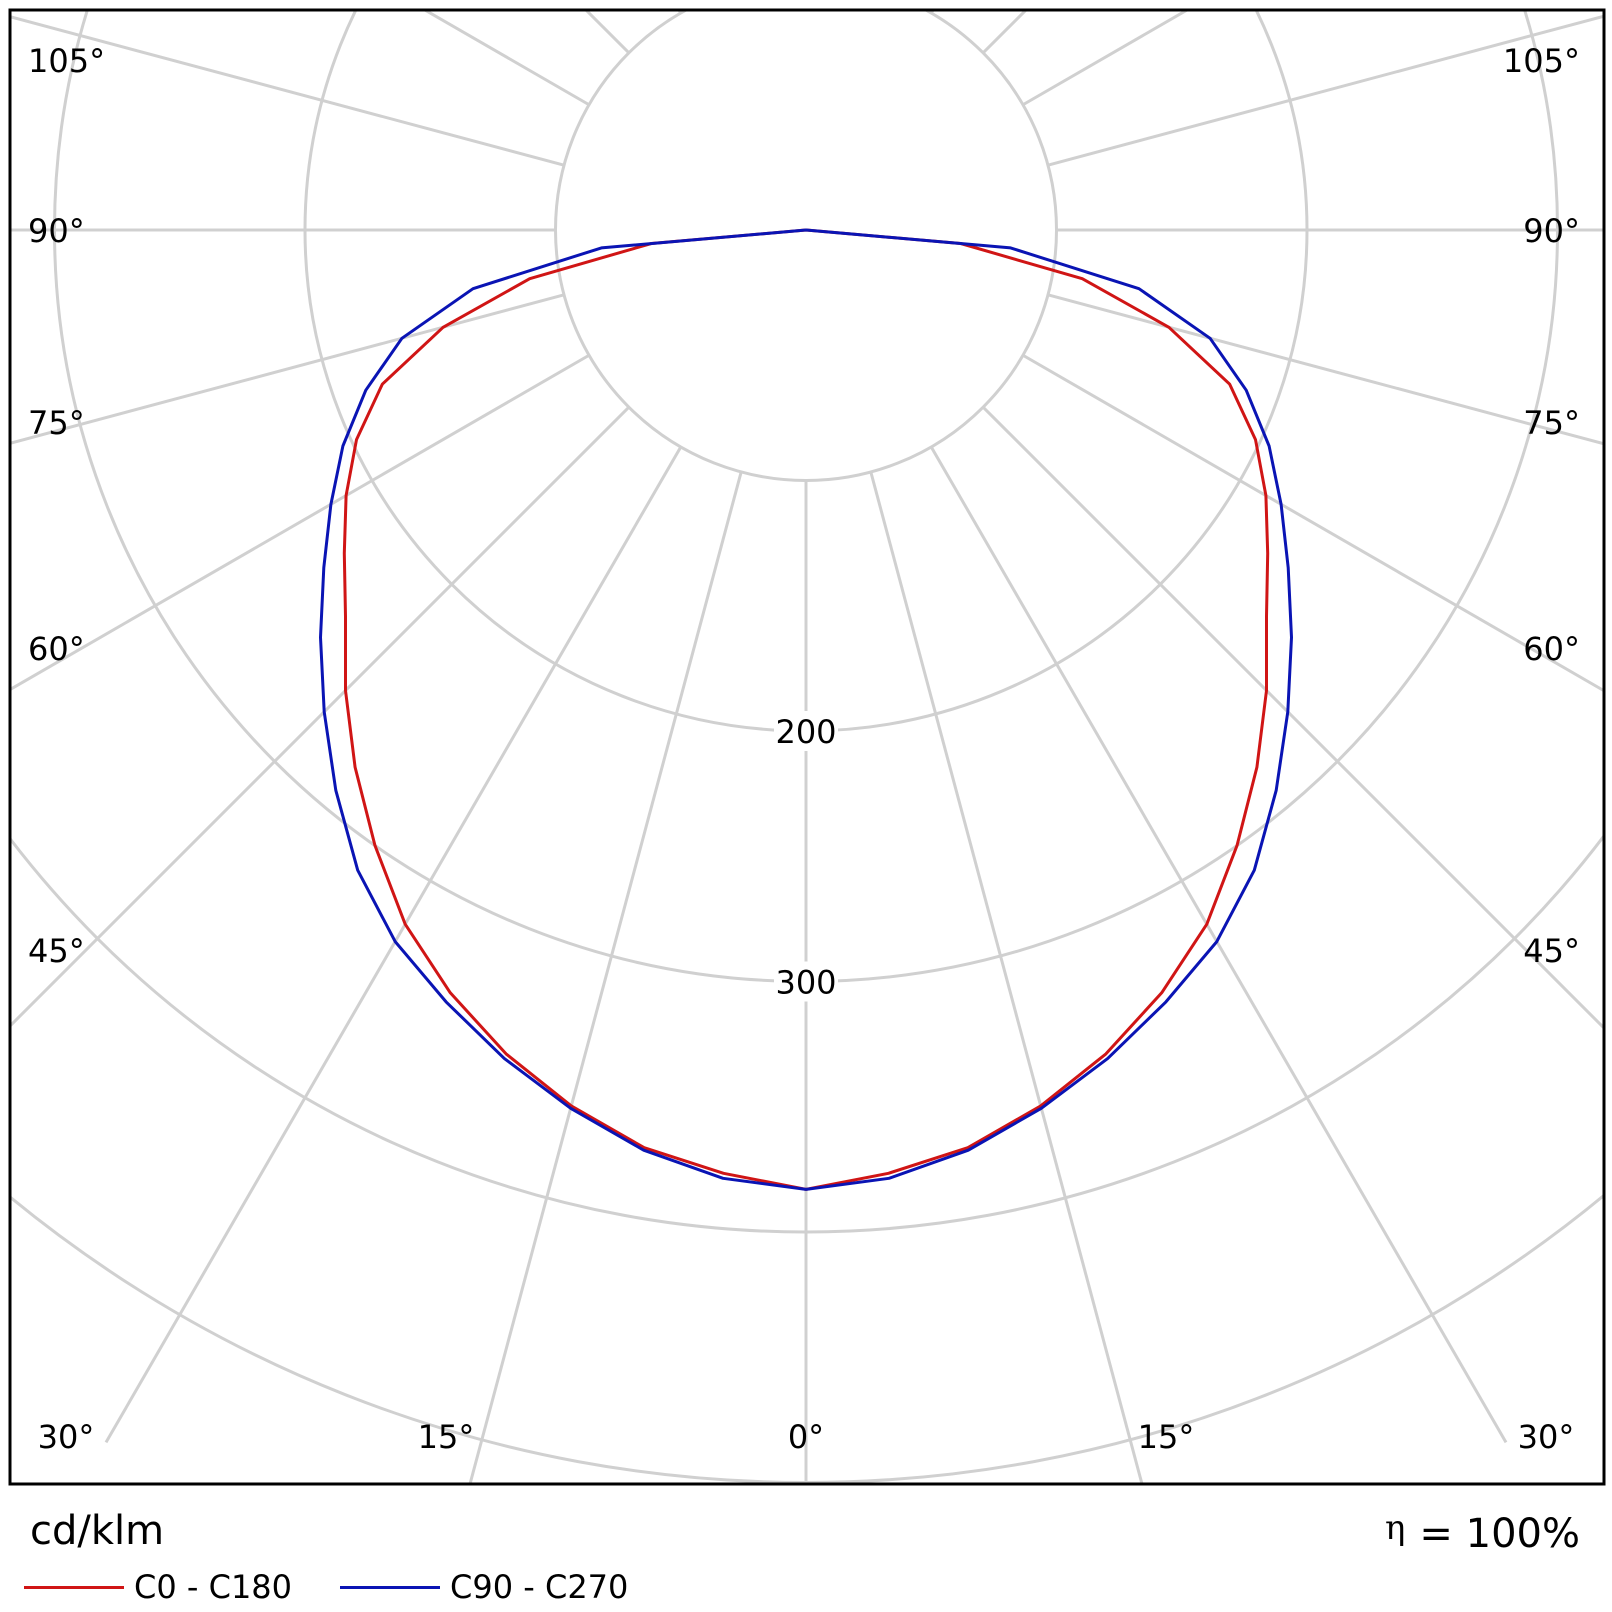  Describe the element at coordinates (539, 1587) in the screenshot. I see `legend-label-c90-c270: C90 - C270` at that location.